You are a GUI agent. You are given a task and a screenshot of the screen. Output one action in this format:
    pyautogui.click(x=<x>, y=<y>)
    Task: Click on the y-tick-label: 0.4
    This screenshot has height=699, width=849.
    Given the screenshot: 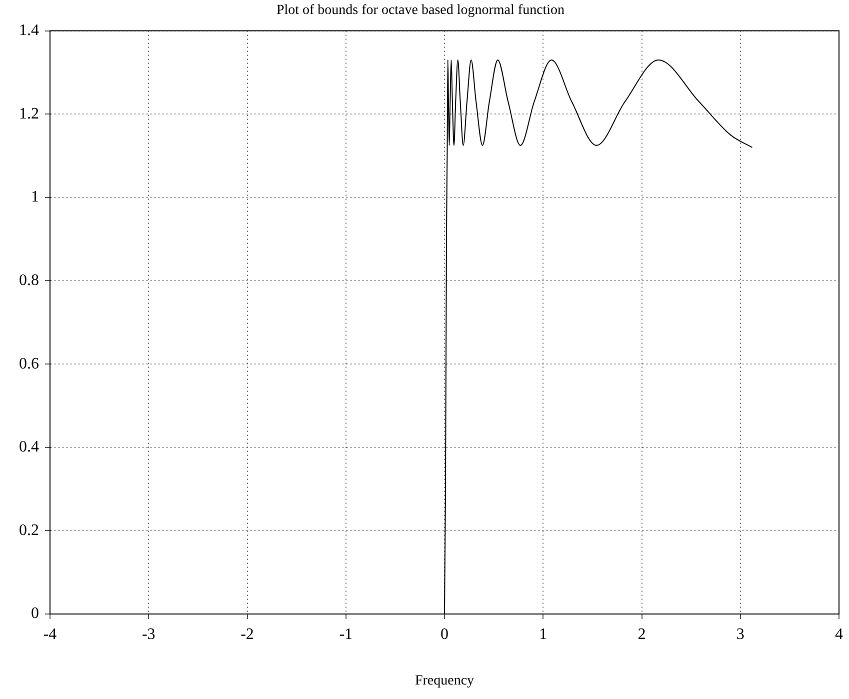 What is the action you would take?
    pyautogui.click(x=29, y=447)
    